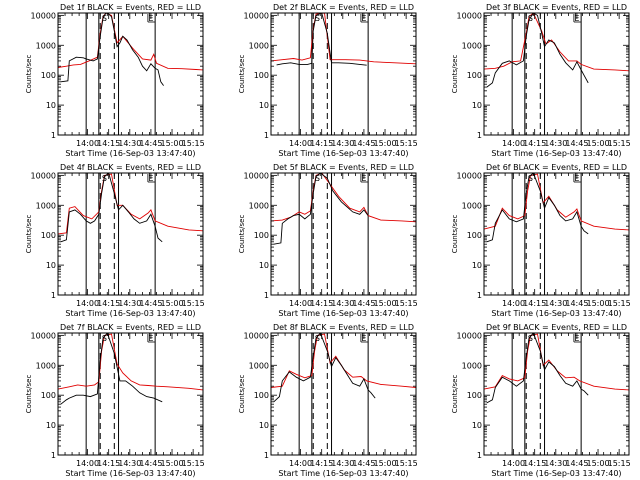  I want to click on panel-title: Det 4f BLACK = Events, RED = LLD, so click(130, 167).